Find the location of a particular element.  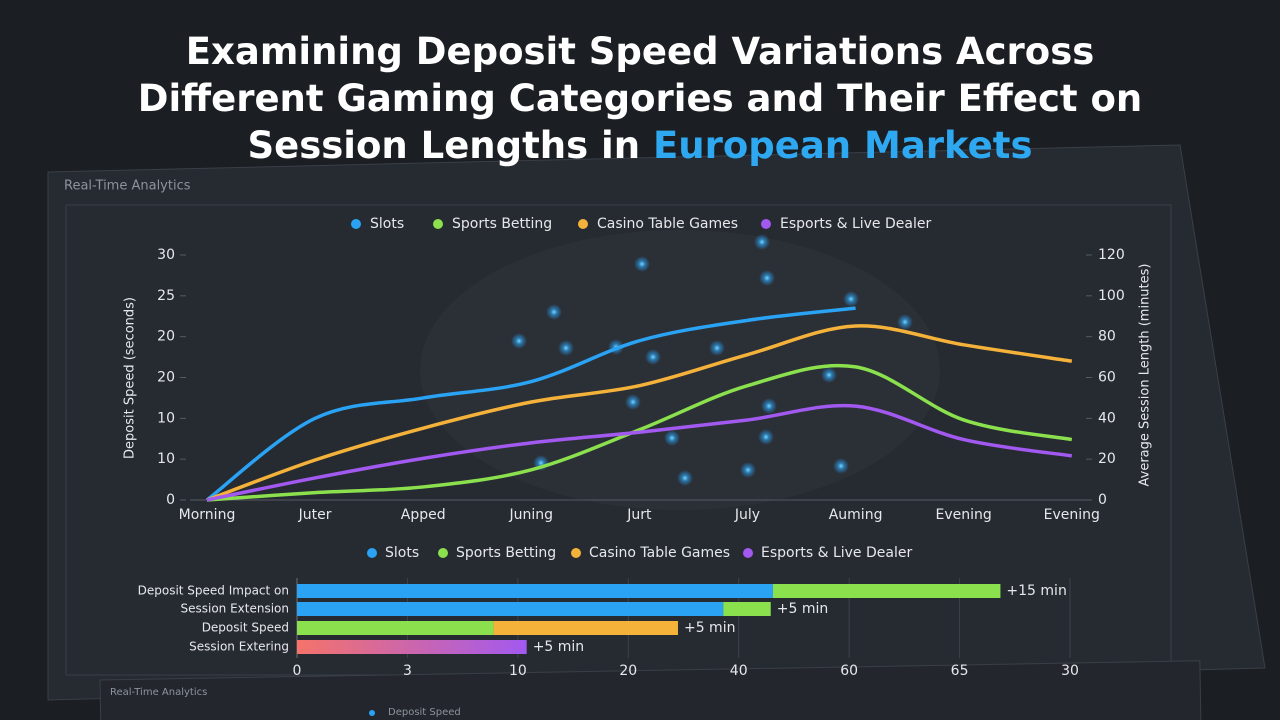

x-tick-label: 10 is located at coordinates (518, 671).